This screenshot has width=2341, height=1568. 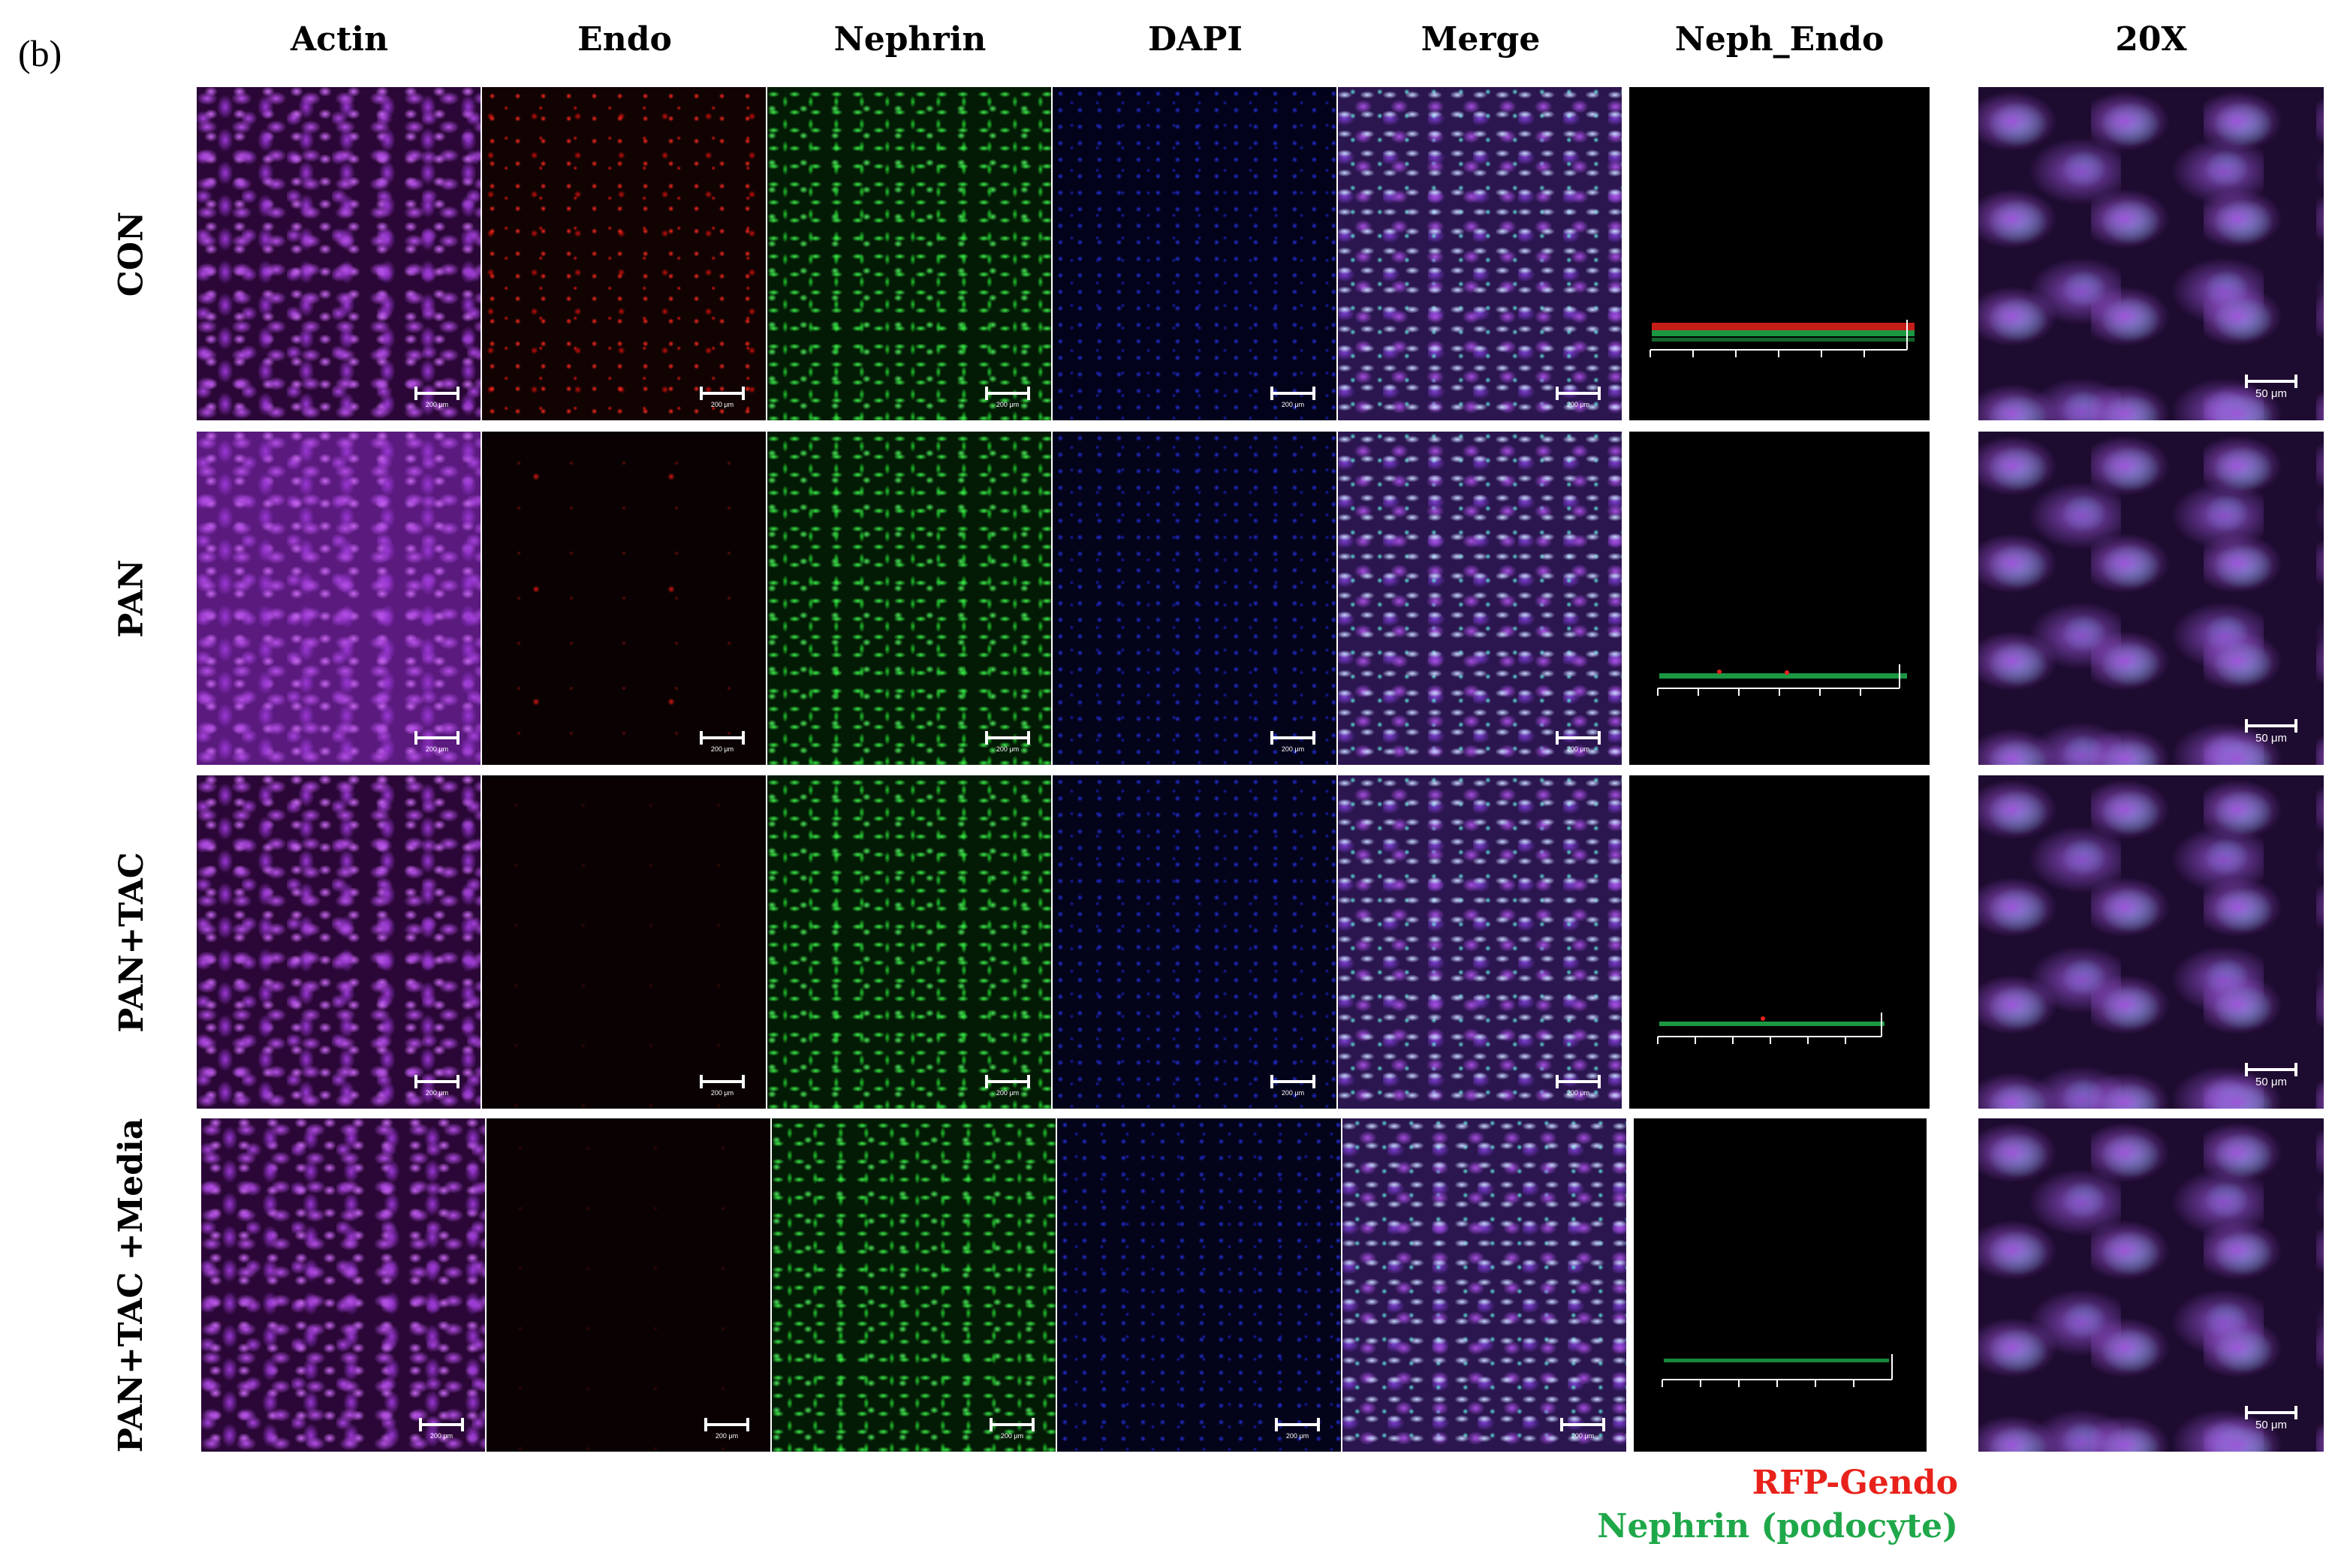 I want to click on row-label-pan-tac: PAN+TAC, so click(x=131, y=942).